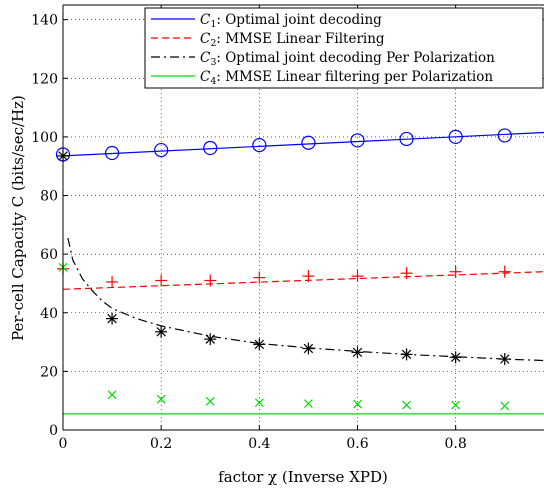 The width and height of the screenshot is (544, 491). What do you see at coordinates (259, 444) in the screenshot?
I see `x-tick-label: 0.4` at bounding box center [259, 444].